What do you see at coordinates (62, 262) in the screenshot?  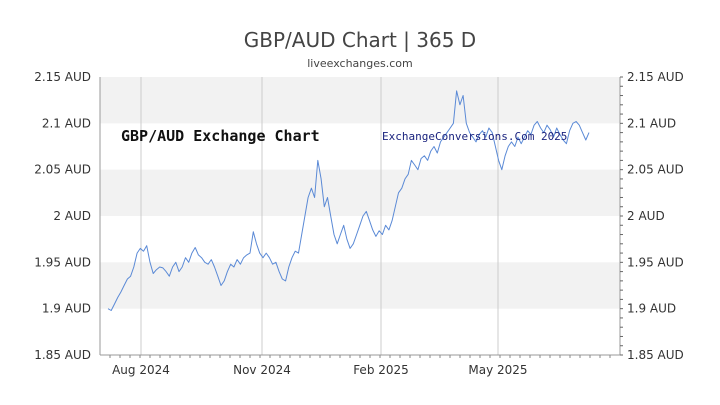 I see `y-tick-label-left: 1.95 AUD` at bounding box center [62, 262].